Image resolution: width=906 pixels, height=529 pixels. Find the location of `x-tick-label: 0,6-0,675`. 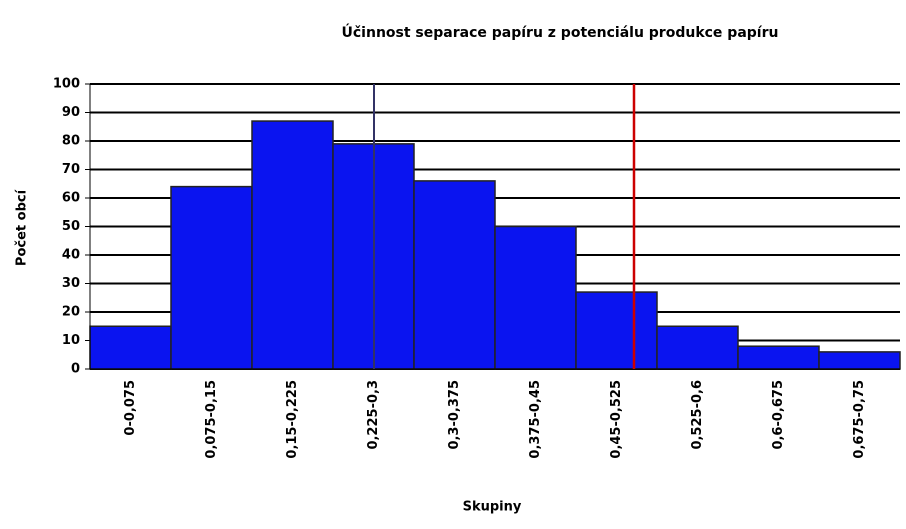

x-tick-label: 0,6-0,675 is located at coordinates (778, 415).